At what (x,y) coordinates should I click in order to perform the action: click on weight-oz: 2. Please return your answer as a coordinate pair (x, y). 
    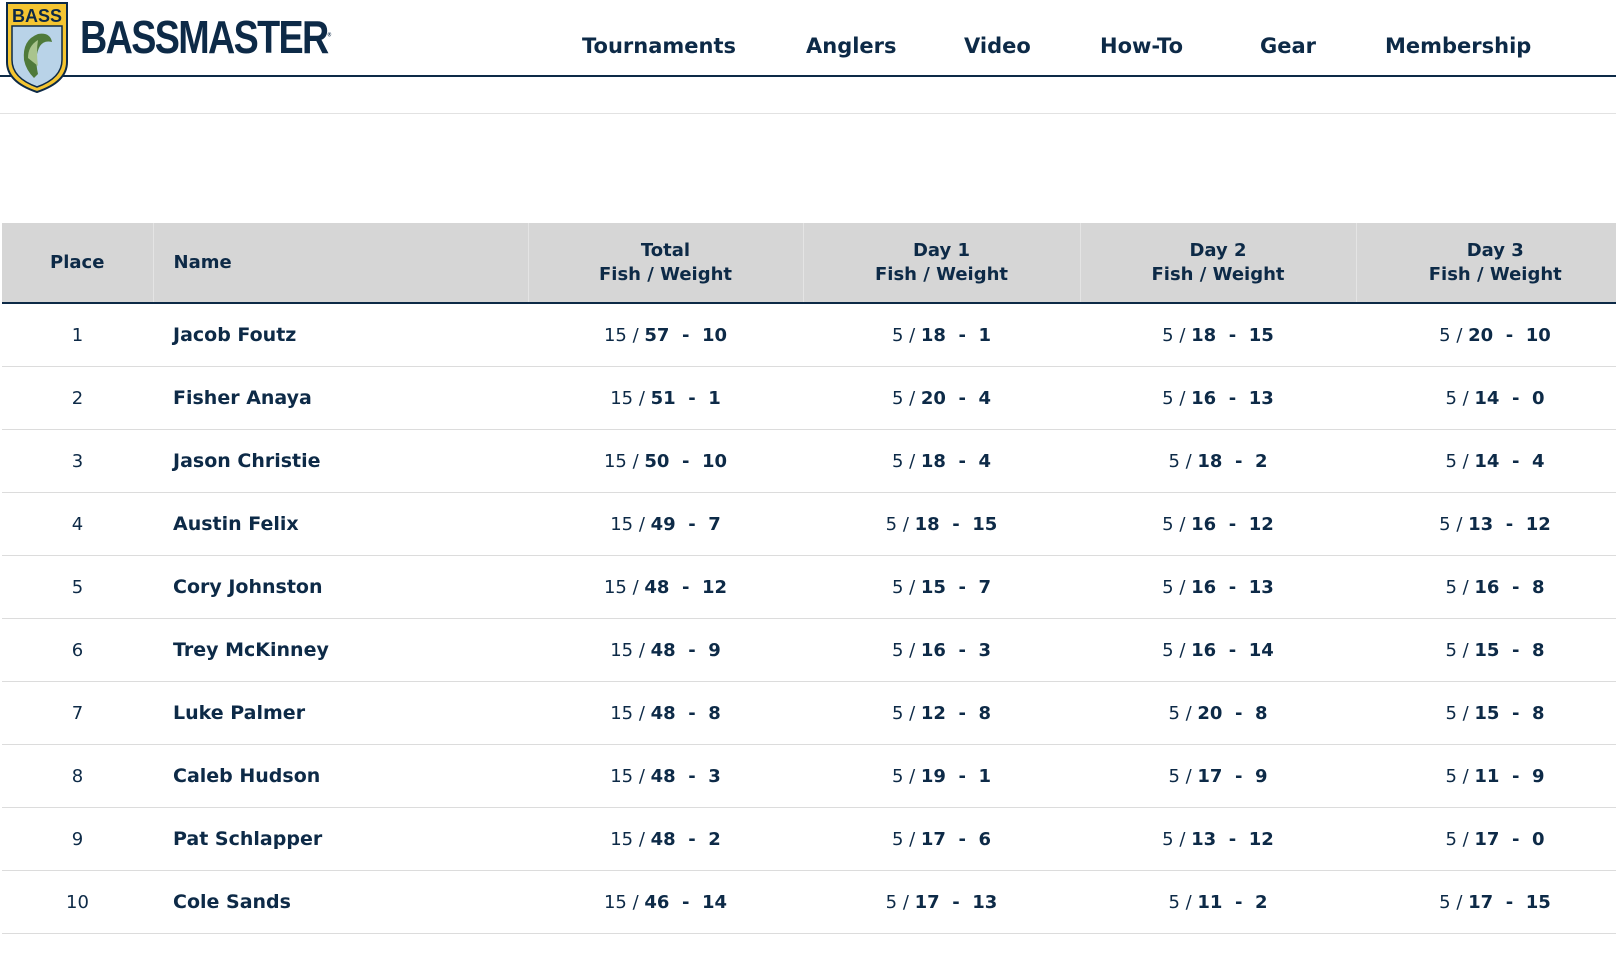
    Looking at the image, I should click on (1261, 461).